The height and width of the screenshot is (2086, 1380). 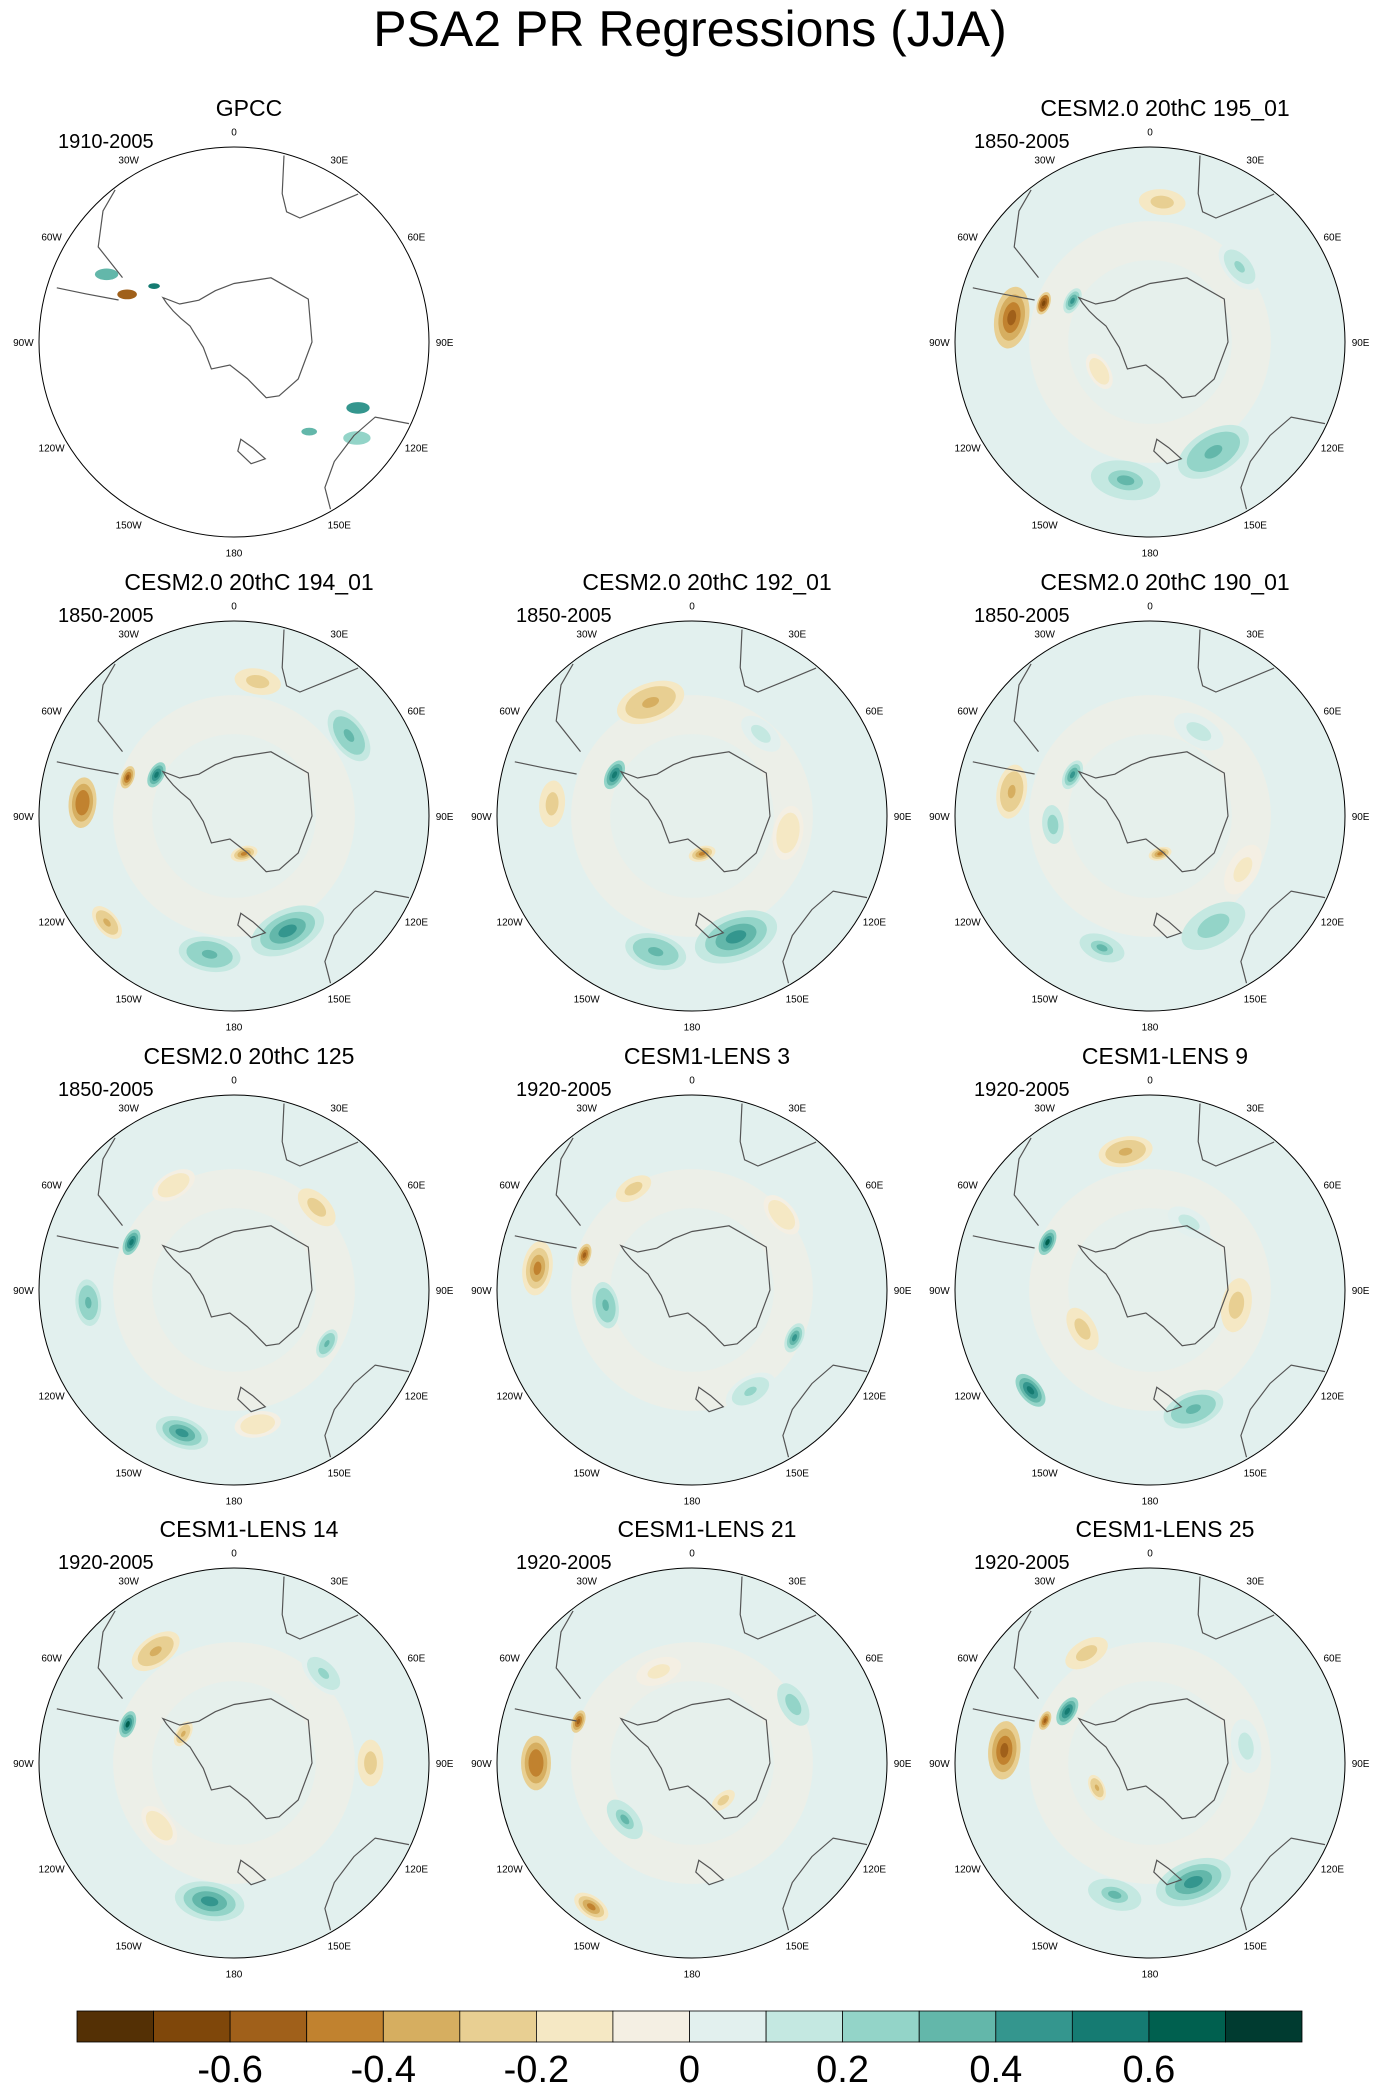 I want to click on colorbar-tick-label: -0.2, so click(x=536, y=2067).